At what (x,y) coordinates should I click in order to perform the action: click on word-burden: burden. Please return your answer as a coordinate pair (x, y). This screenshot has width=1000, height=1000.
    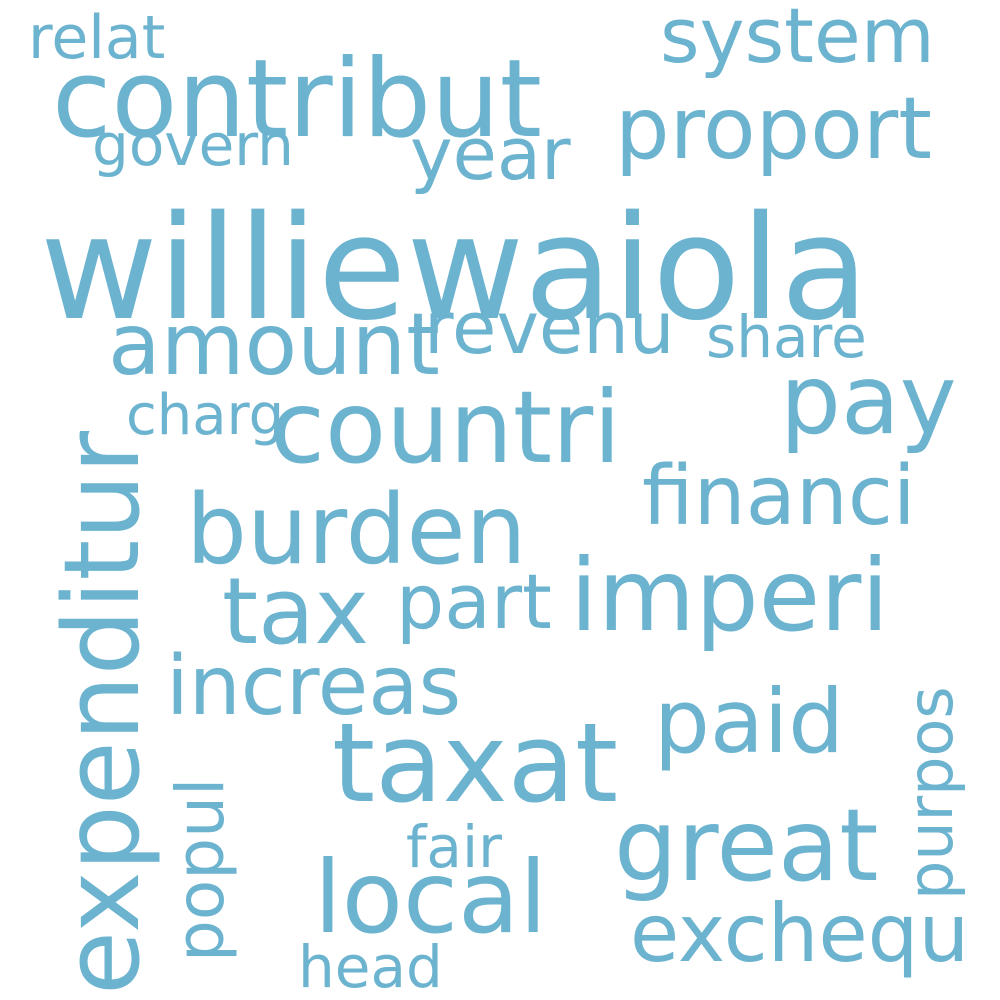
    Looking at the image, I should click on (356, 530).